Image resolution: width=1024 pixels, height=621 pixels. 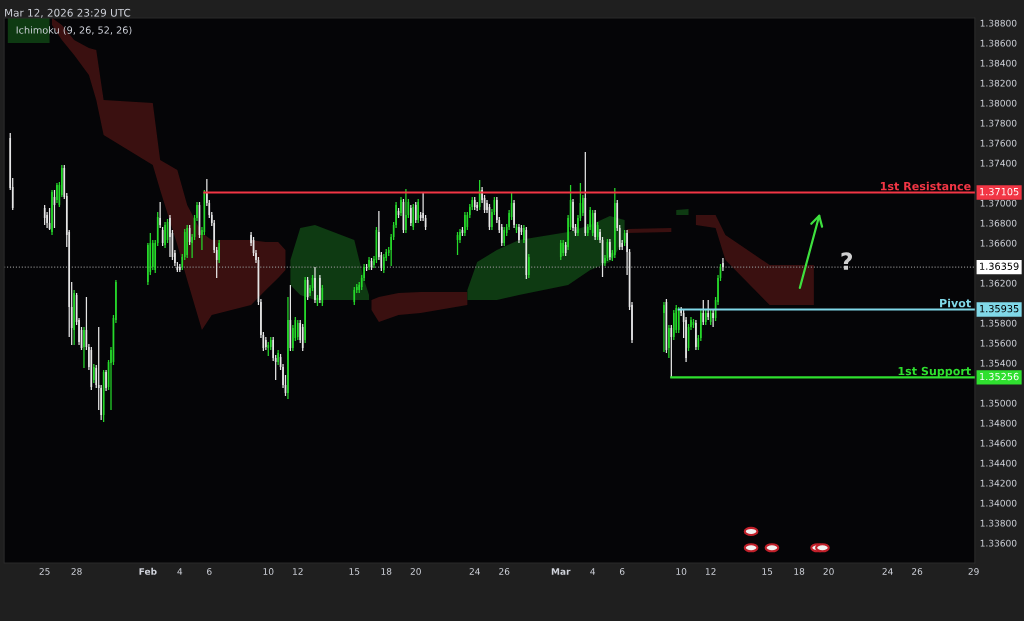 I want to click on ref-line-label: 1.36359, so click(x=999, y=266).